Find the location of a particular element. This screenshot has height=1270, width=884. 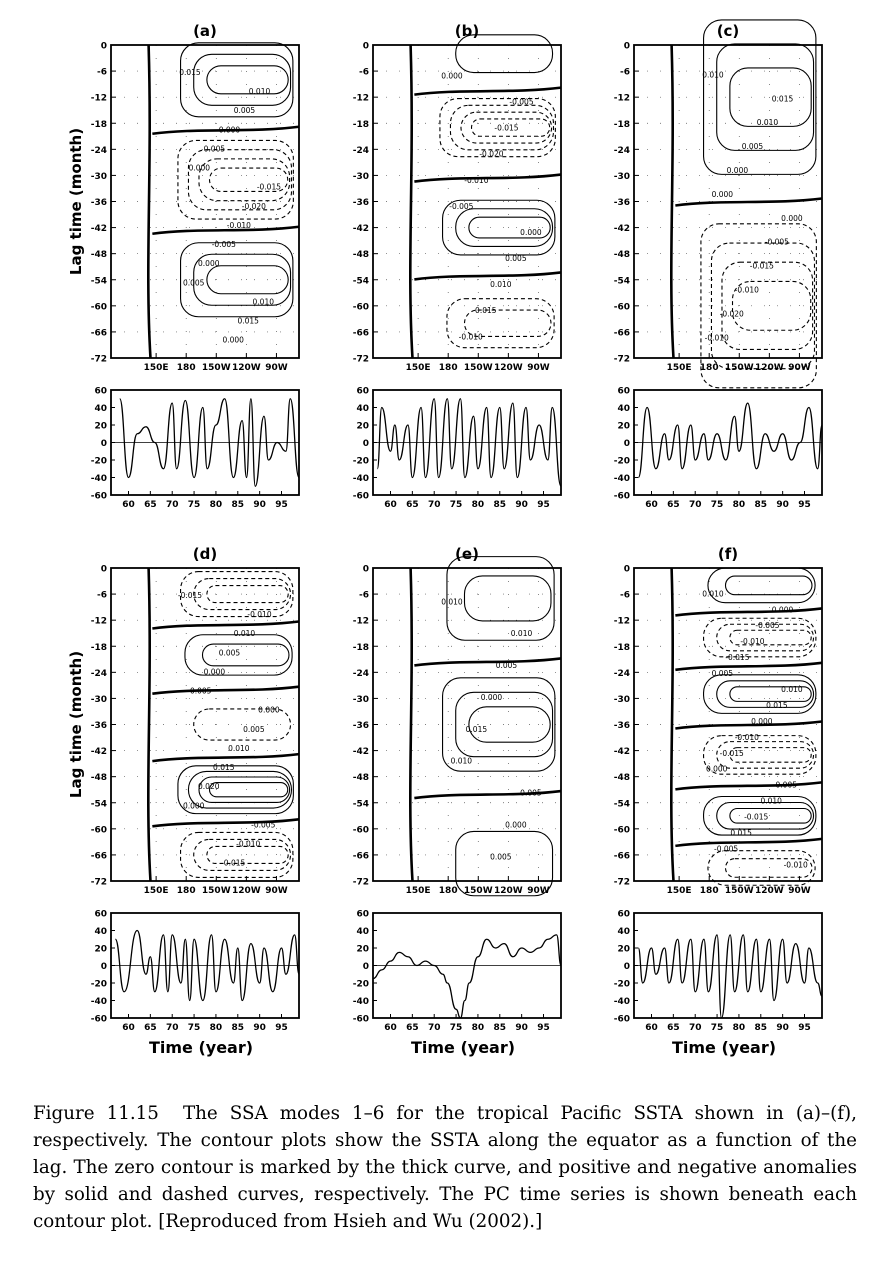

pc-series-line is located at coordinates (207, 965).